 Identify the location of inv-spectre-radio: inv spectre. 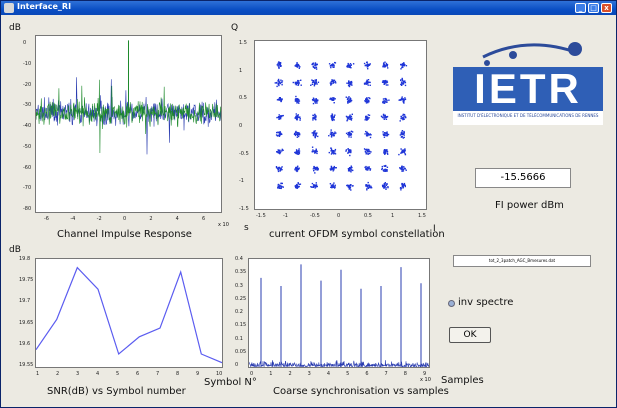
(493, 303).